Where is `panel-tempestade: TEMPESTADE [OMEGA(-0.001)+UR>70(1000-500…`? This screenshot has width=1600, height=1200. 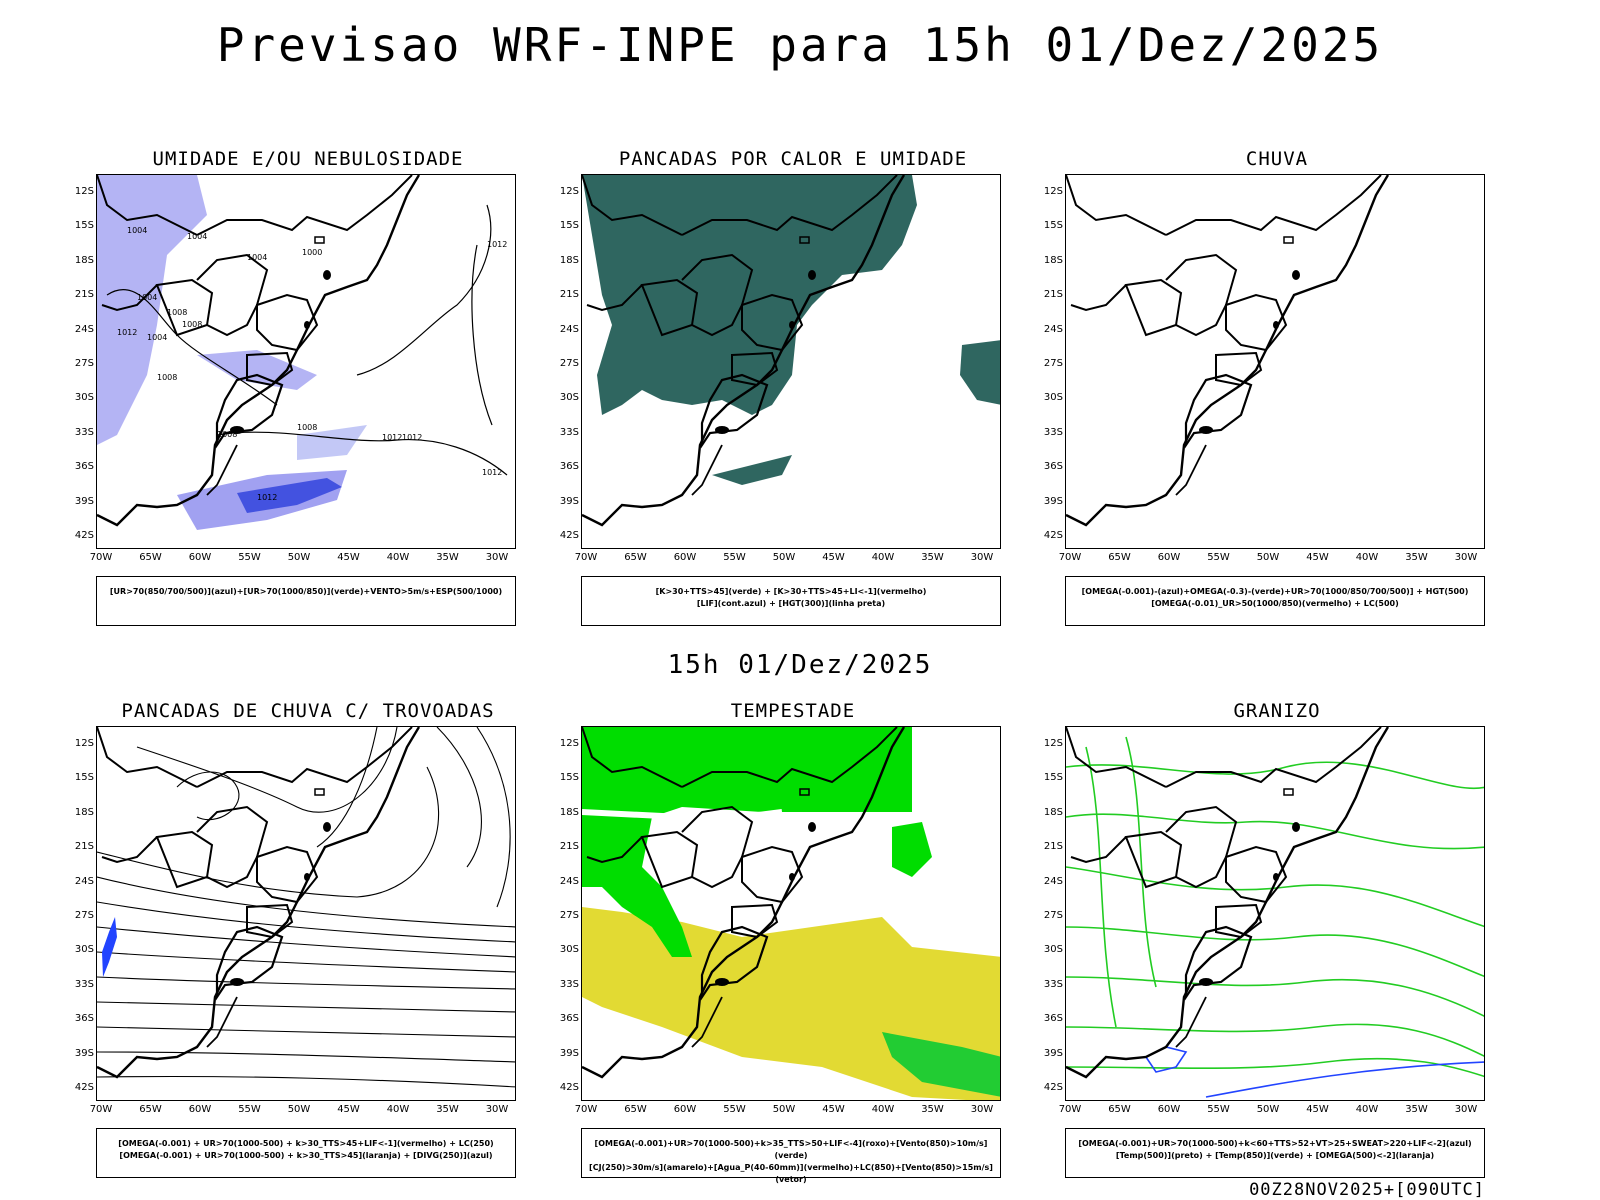
panel-tempestade: TEMPESTADE [OMEGA(-0.001)+UR>70(1000-500… is located at coordinates (793, 942).